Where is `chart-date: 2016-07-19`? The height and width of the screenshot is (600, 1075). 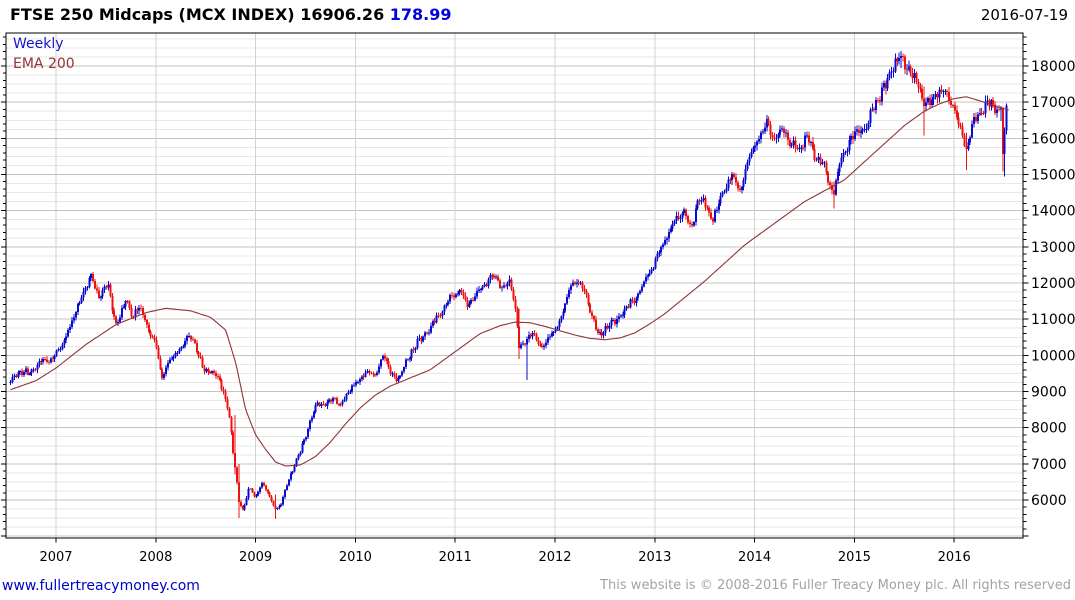
chart-date: 2016-07-19 is located at coordinates (1024, 15).